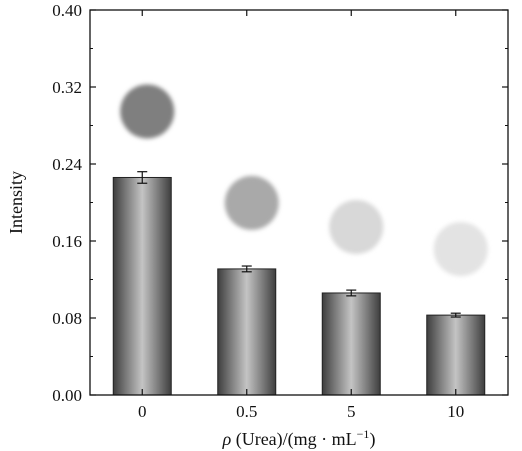 The width and height of the screenshot is (522, 451). I want to click on x-tick-label: 5, so click(351, 411).